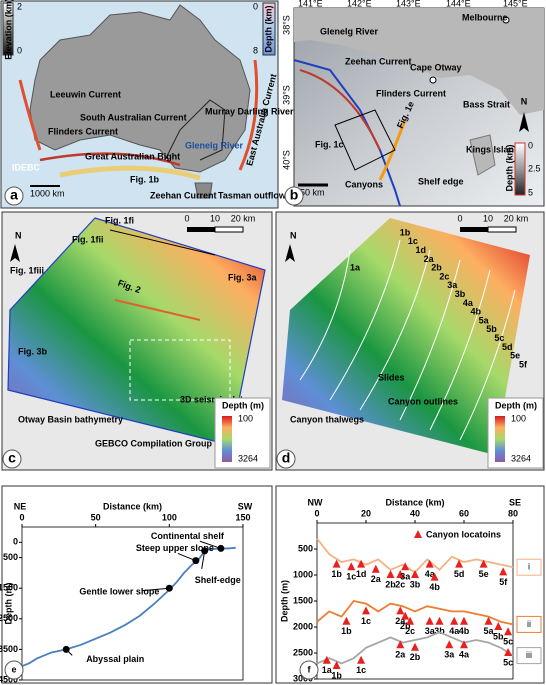 This screenshot has height=685, width=546. Describe the element at coordinates (524, 101) in the screenshot. I see `north-arrow: N` at that location.